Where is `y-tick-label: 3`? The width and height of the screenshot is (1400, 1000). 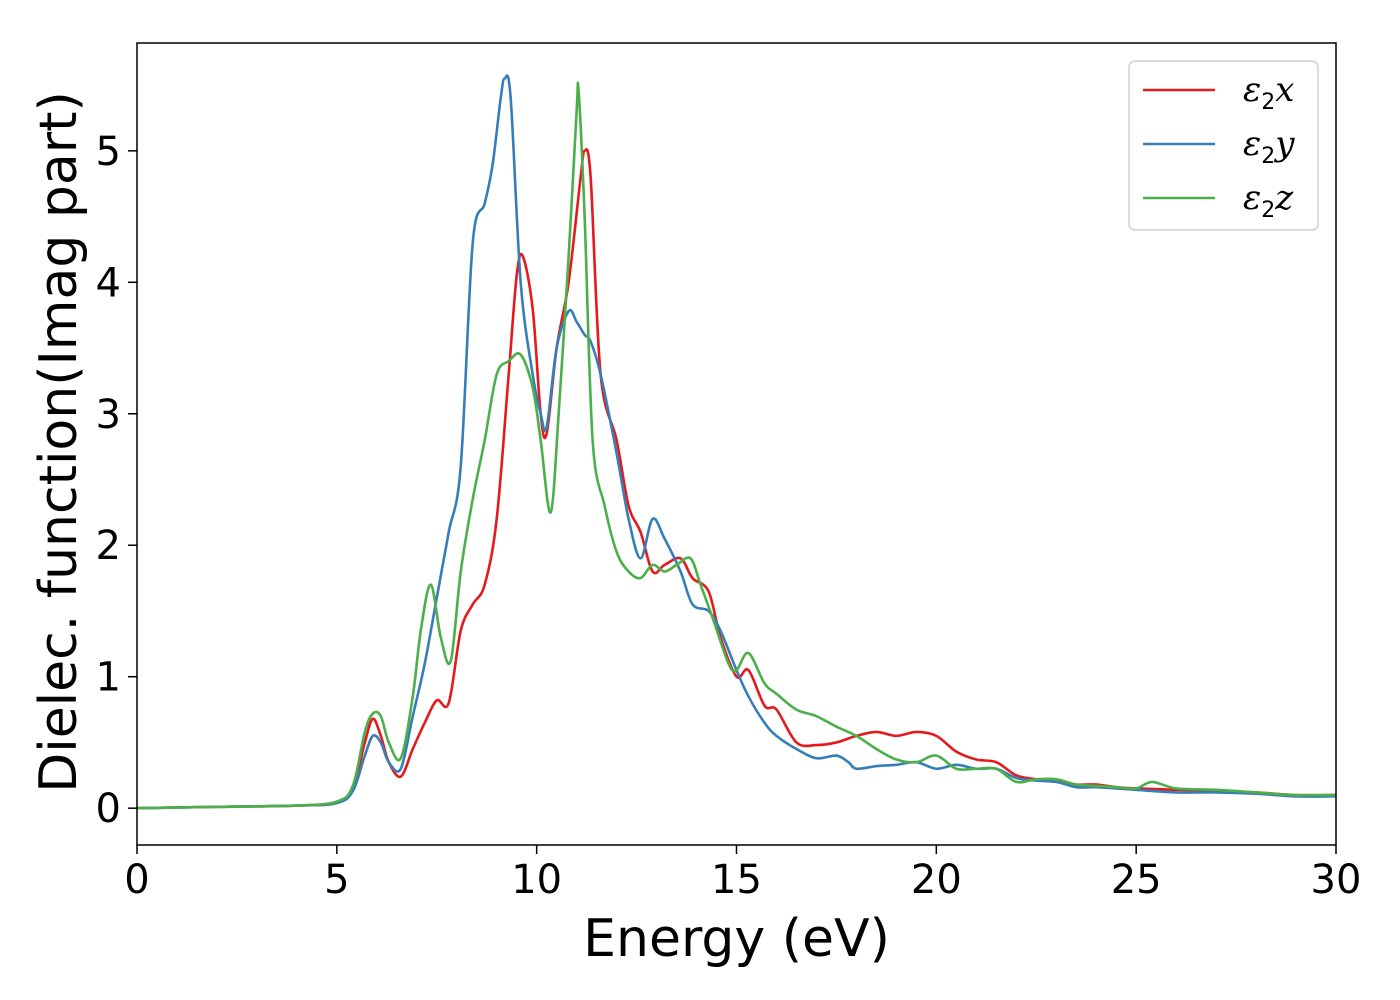
y-tick-label: 3 is located at coordinates (108, 415).